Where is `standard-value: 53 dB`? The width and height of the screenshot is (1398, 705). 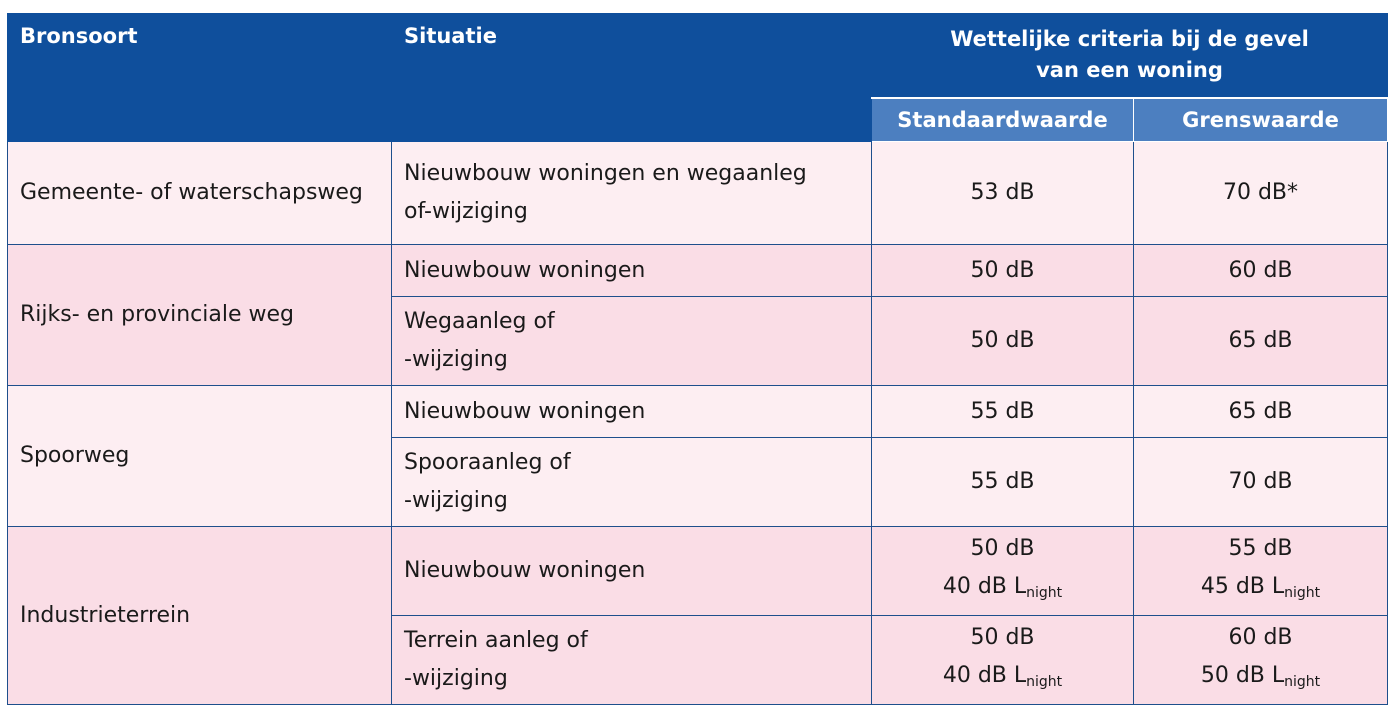
standard-value: 53 dB is located at coordinates (1002, 193).